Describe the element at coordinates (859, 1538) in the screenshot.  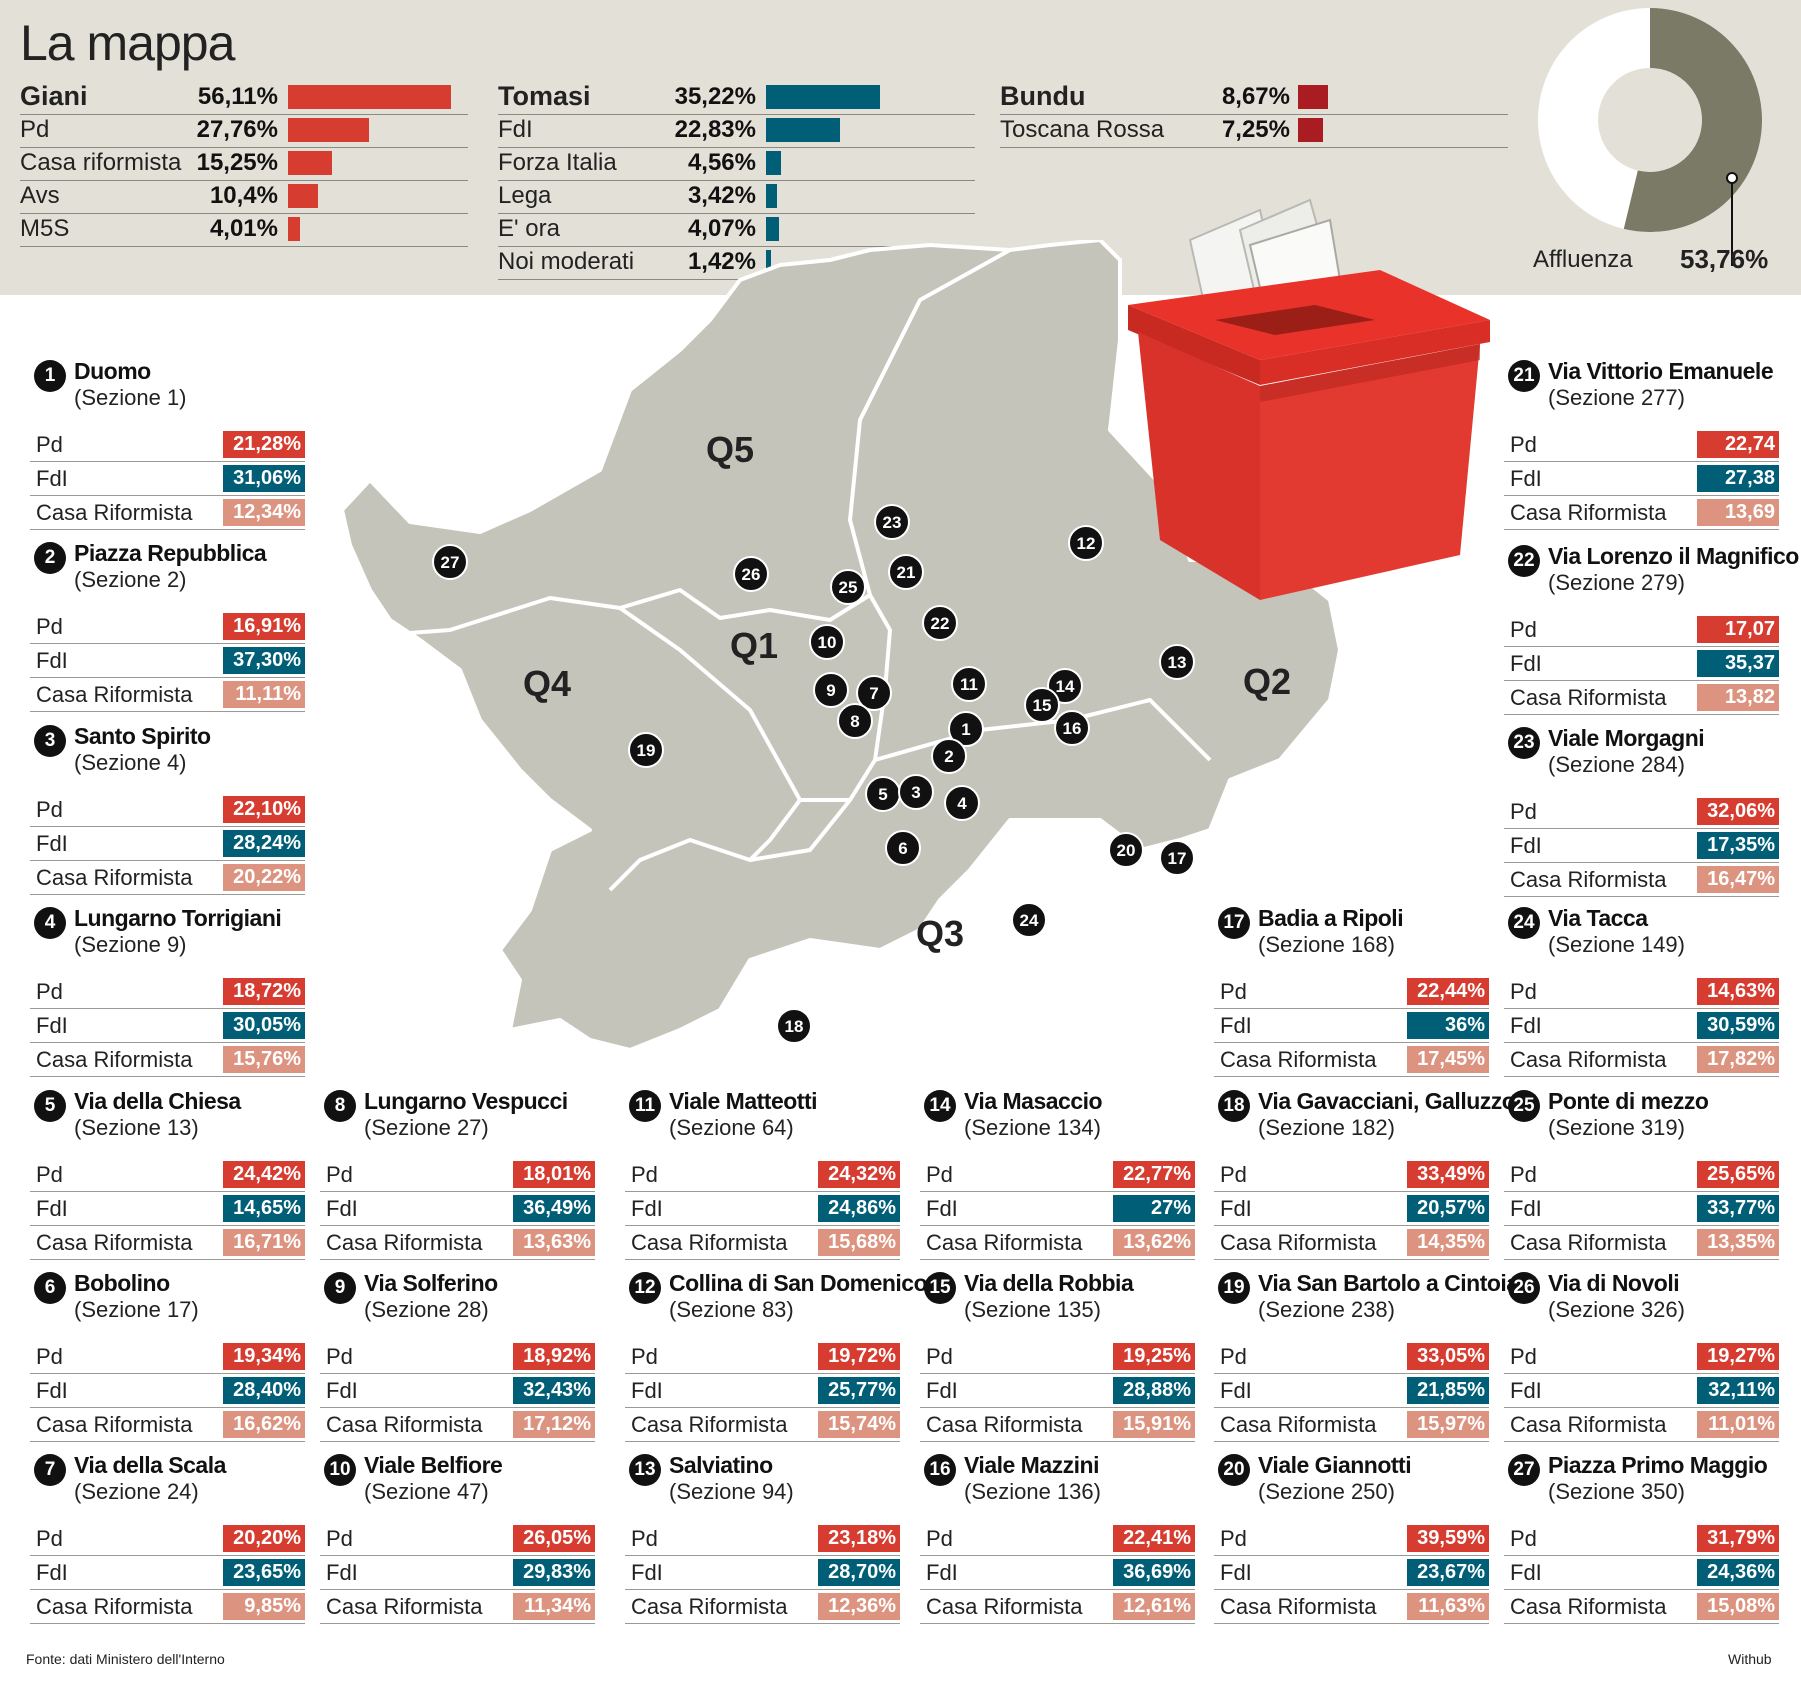
I see `party-value: 23,18%` at that location.